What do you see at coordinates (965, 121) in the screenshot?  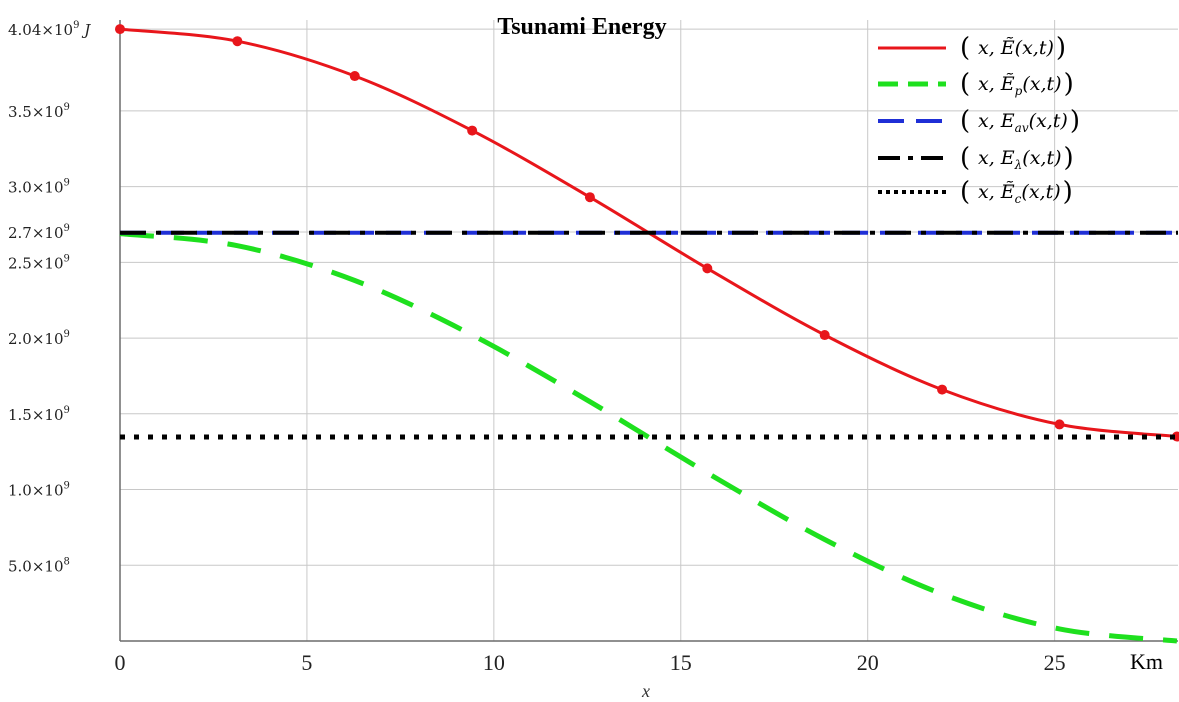 I see `legend-open-paren-2: (` at bounding box center [965, 121].